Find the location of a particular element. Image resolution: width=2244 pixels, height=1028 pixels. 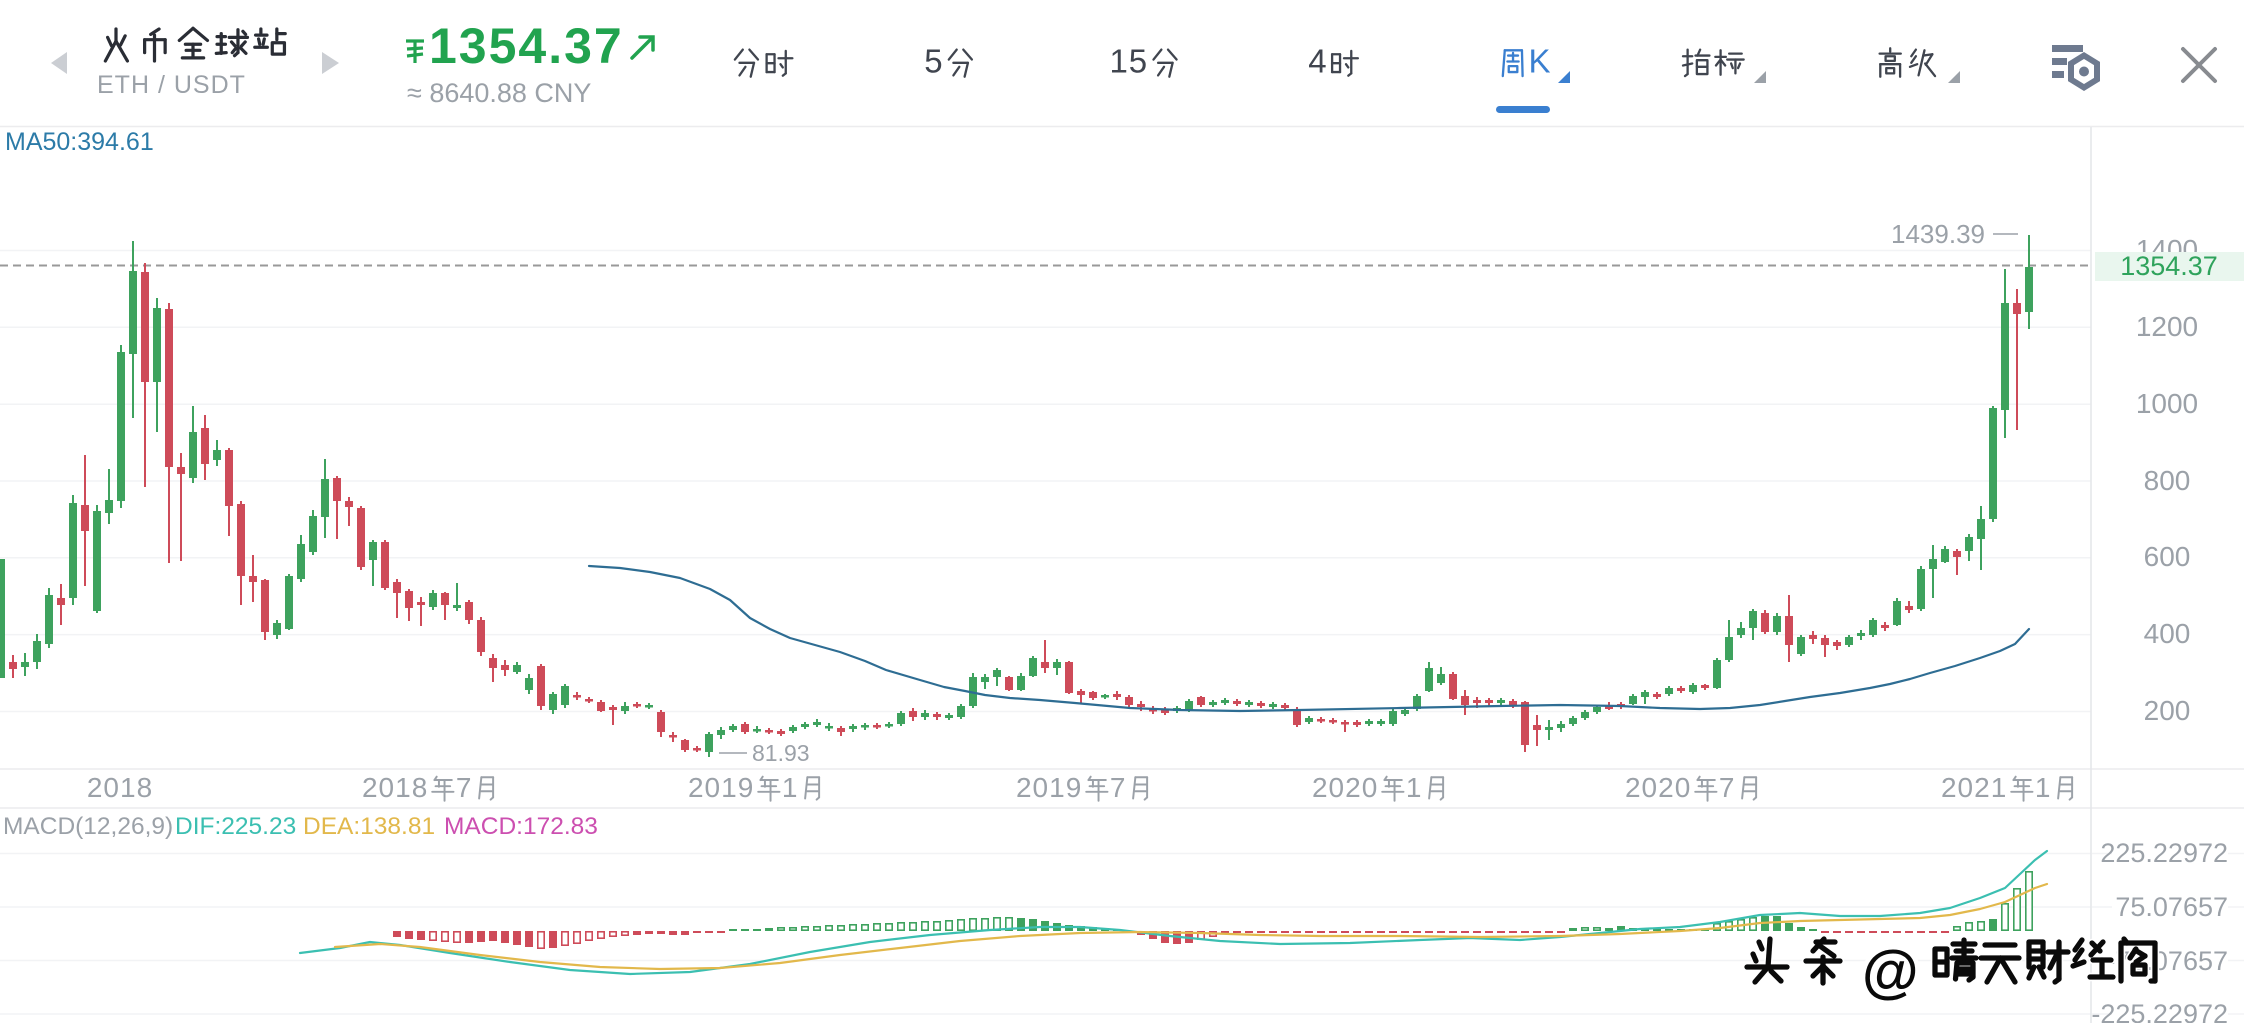

svg-text: 81.93 is located at coordinates (781, 753).